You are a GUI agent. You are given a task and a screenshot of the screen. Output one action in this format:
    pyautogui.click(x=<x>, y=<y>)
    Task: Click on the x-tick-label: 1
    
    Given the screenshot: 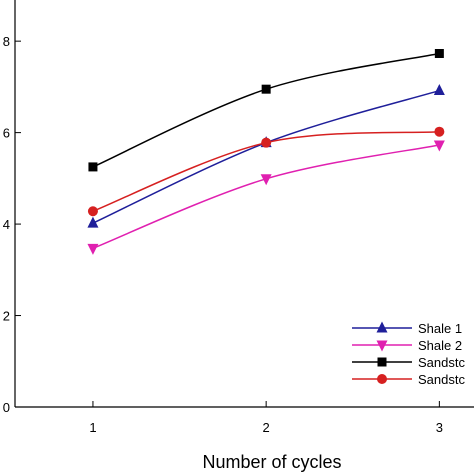 What is the action you would take?
    pyautogui.click(x=92, y=427)
    